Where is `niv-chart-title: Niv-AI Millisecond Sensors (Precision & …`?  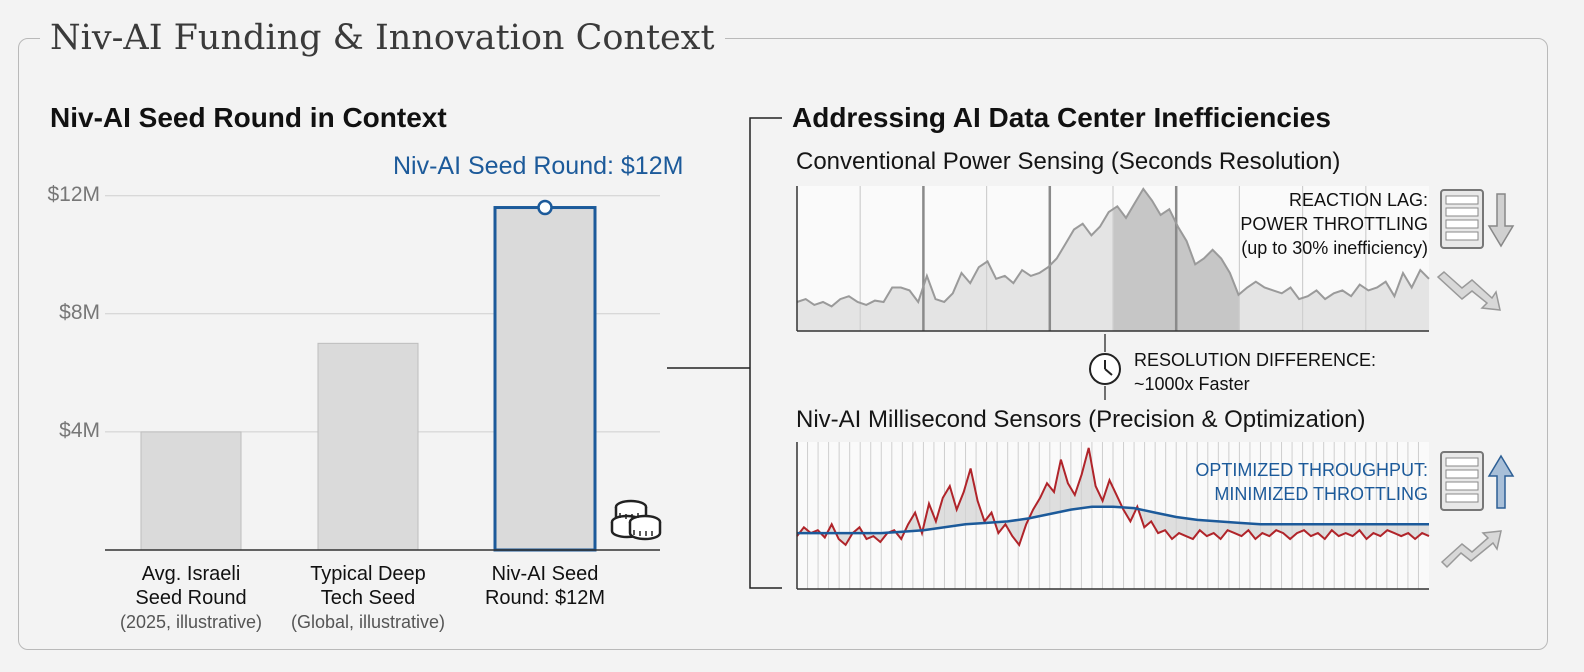 niv-chart-title: Niv-AI Millisecond Sensors (Precision & … is located at coordinates (1081, 419).